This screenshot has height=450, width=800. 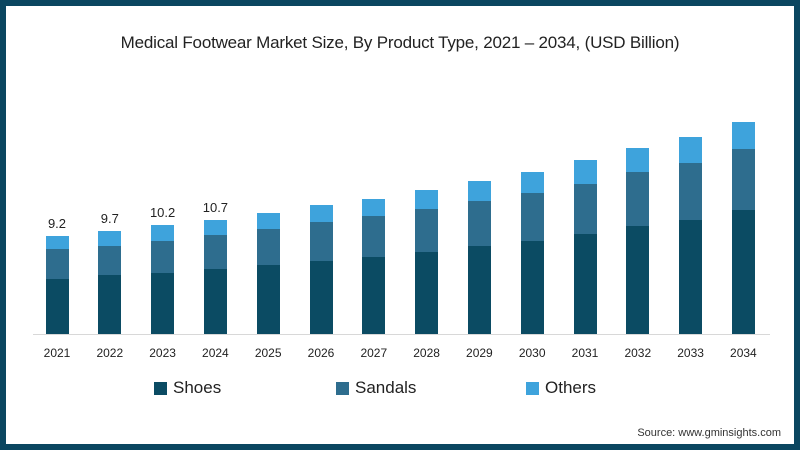 I want to click on legend-item-sandals: Sandals, so click(x=376, y=388).